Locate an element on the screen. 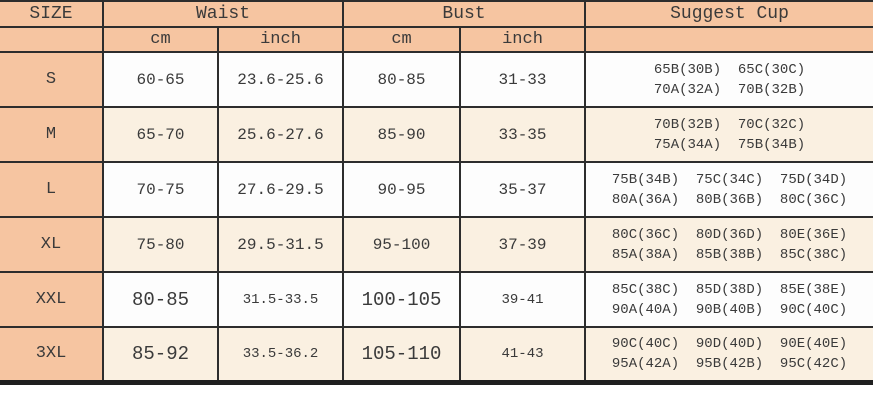 The width and height of the screenshot is (873, 402). cup-line-2: 70A(32A) 70B(32B) is located at coordinates (729, 89).